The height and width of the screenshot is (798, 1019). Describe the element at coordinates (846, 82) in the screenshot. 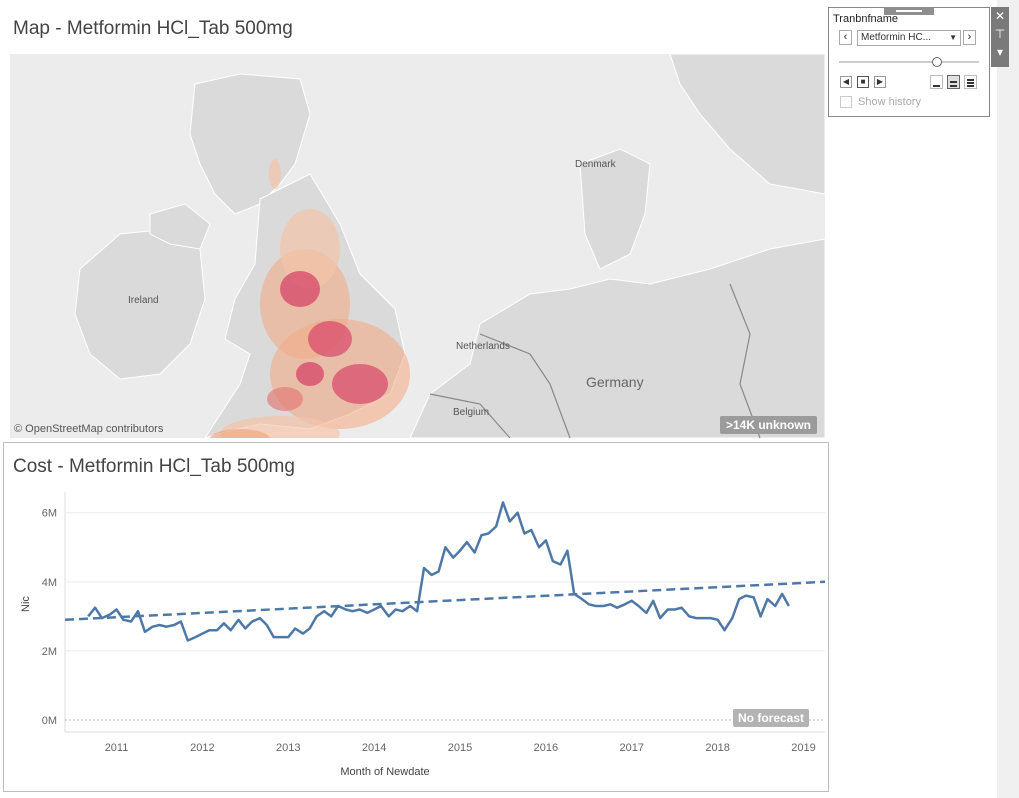

I see `step-back-icon: ◀` at that location.